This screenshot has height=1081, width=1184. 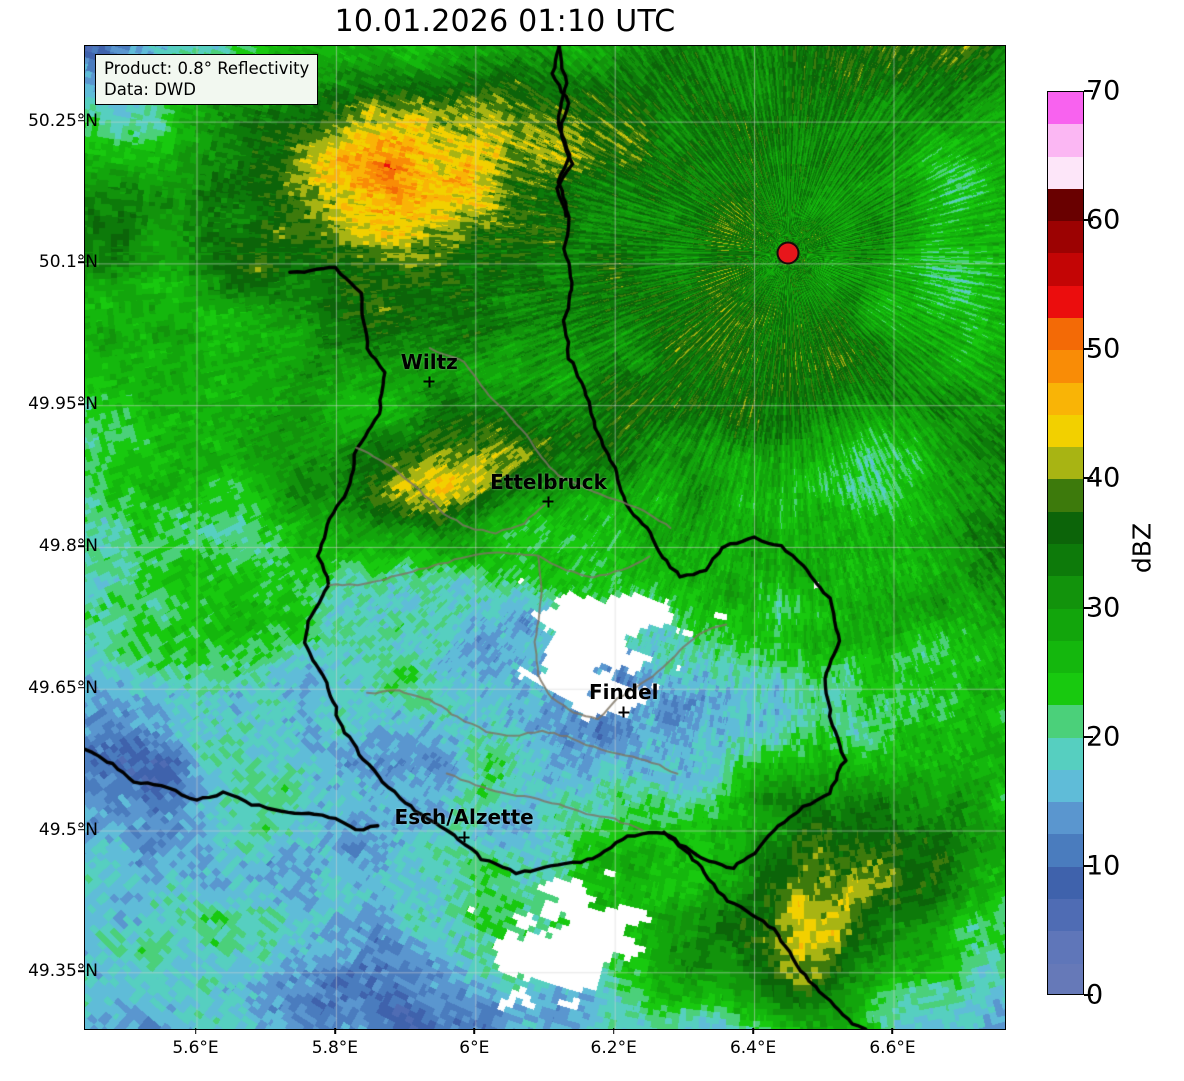 I want to click on y-axis-tick-label: 50.25°N, so click(x=63, y=120).